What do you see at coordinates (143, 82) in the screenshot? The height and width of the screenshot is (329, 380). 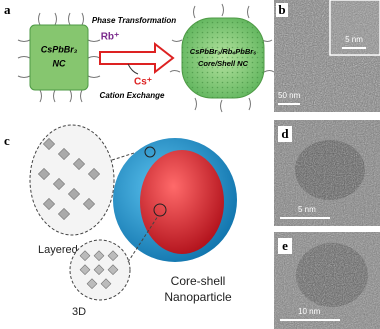 I see `ion-label: Cs⁺` at bounding box center [143, 82].